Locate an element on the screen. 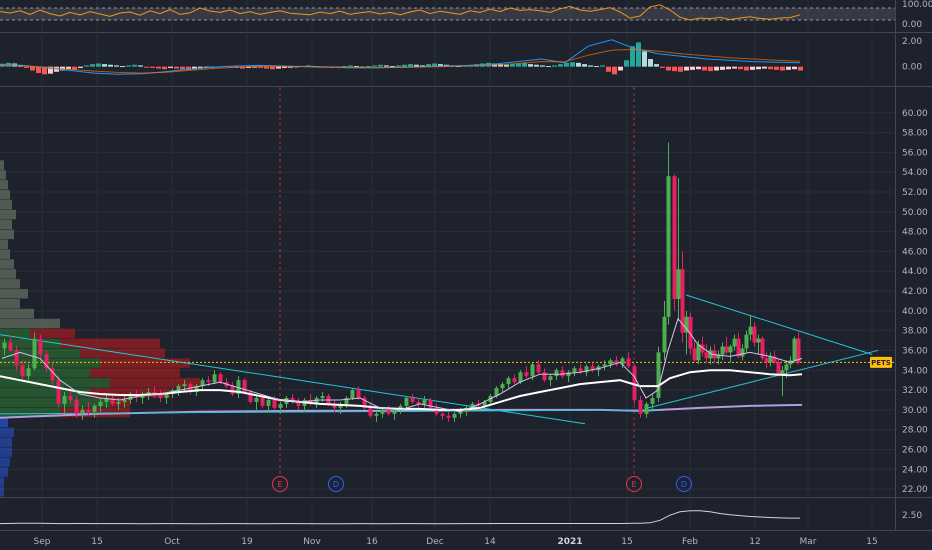  event-marker: D is located at coordinates (336, 484).